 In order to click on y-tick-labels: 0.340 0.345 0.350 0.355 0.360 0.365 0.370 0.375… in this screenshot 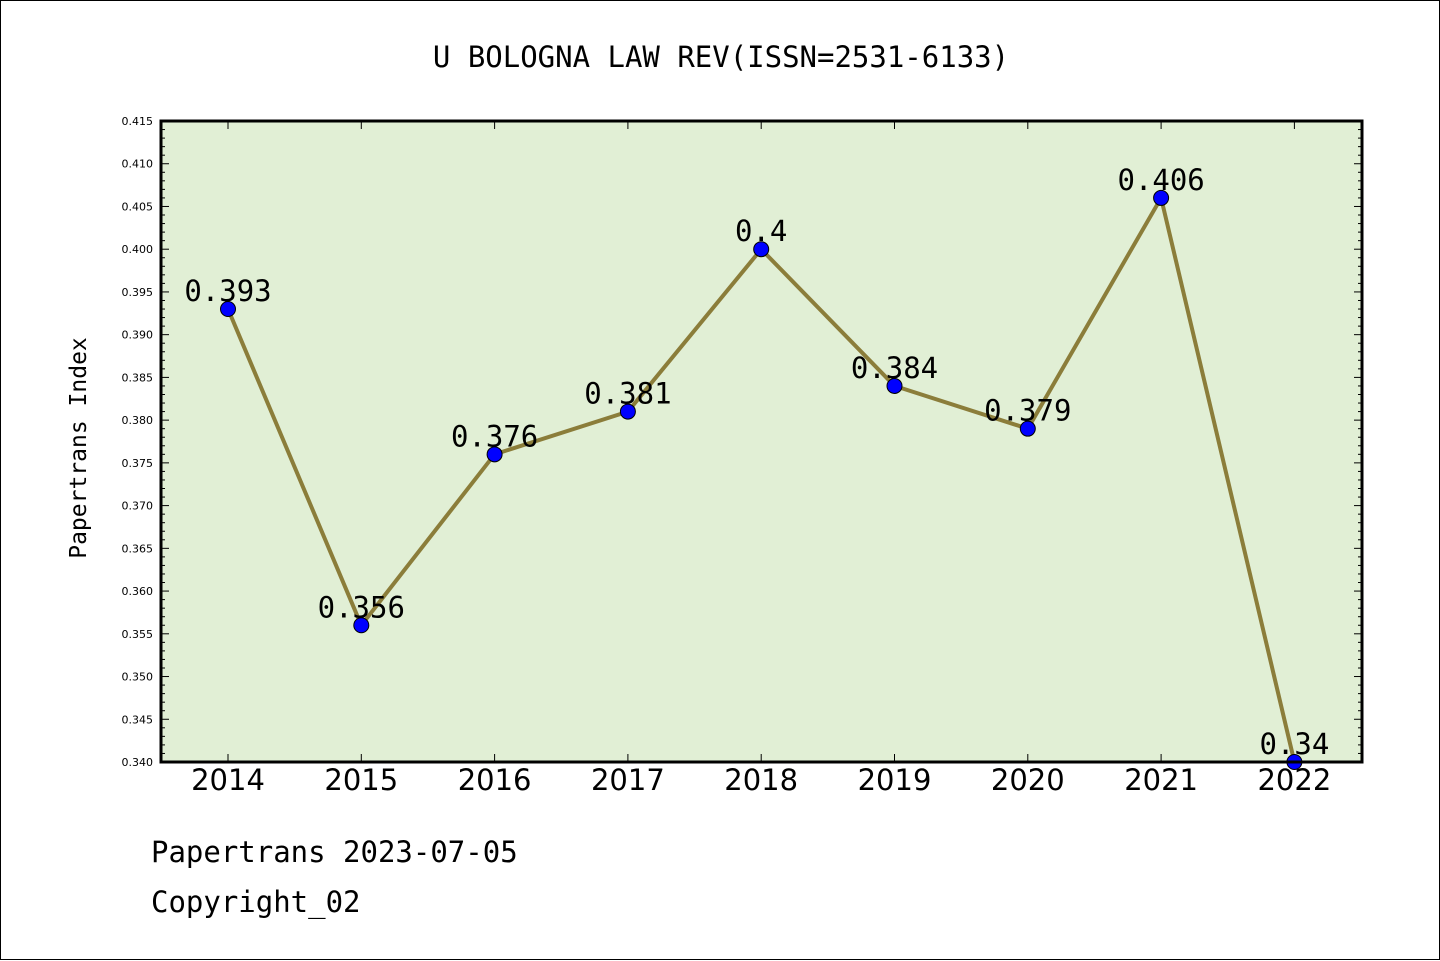, I will do `click(138, 442)`.